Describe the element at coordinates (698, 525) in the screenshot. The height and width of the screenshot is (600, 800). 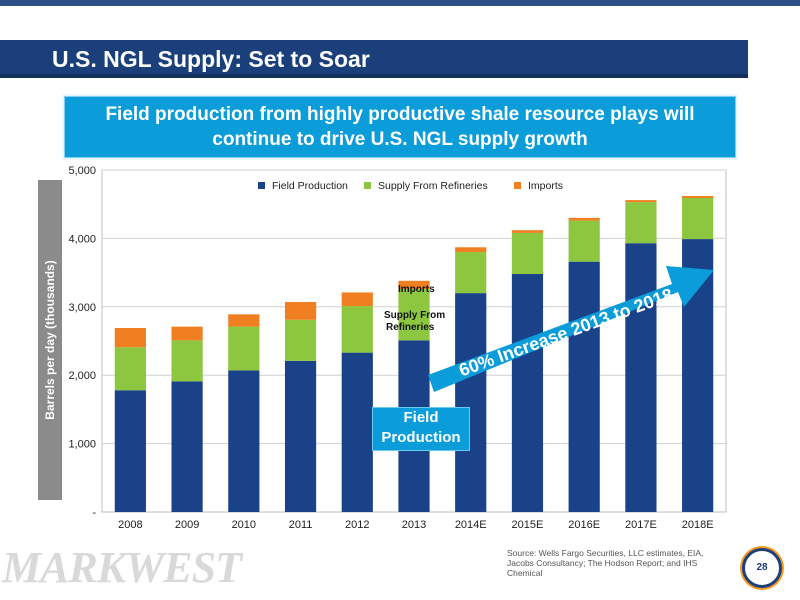
I see `x-tick-label: 2018E` at that location.